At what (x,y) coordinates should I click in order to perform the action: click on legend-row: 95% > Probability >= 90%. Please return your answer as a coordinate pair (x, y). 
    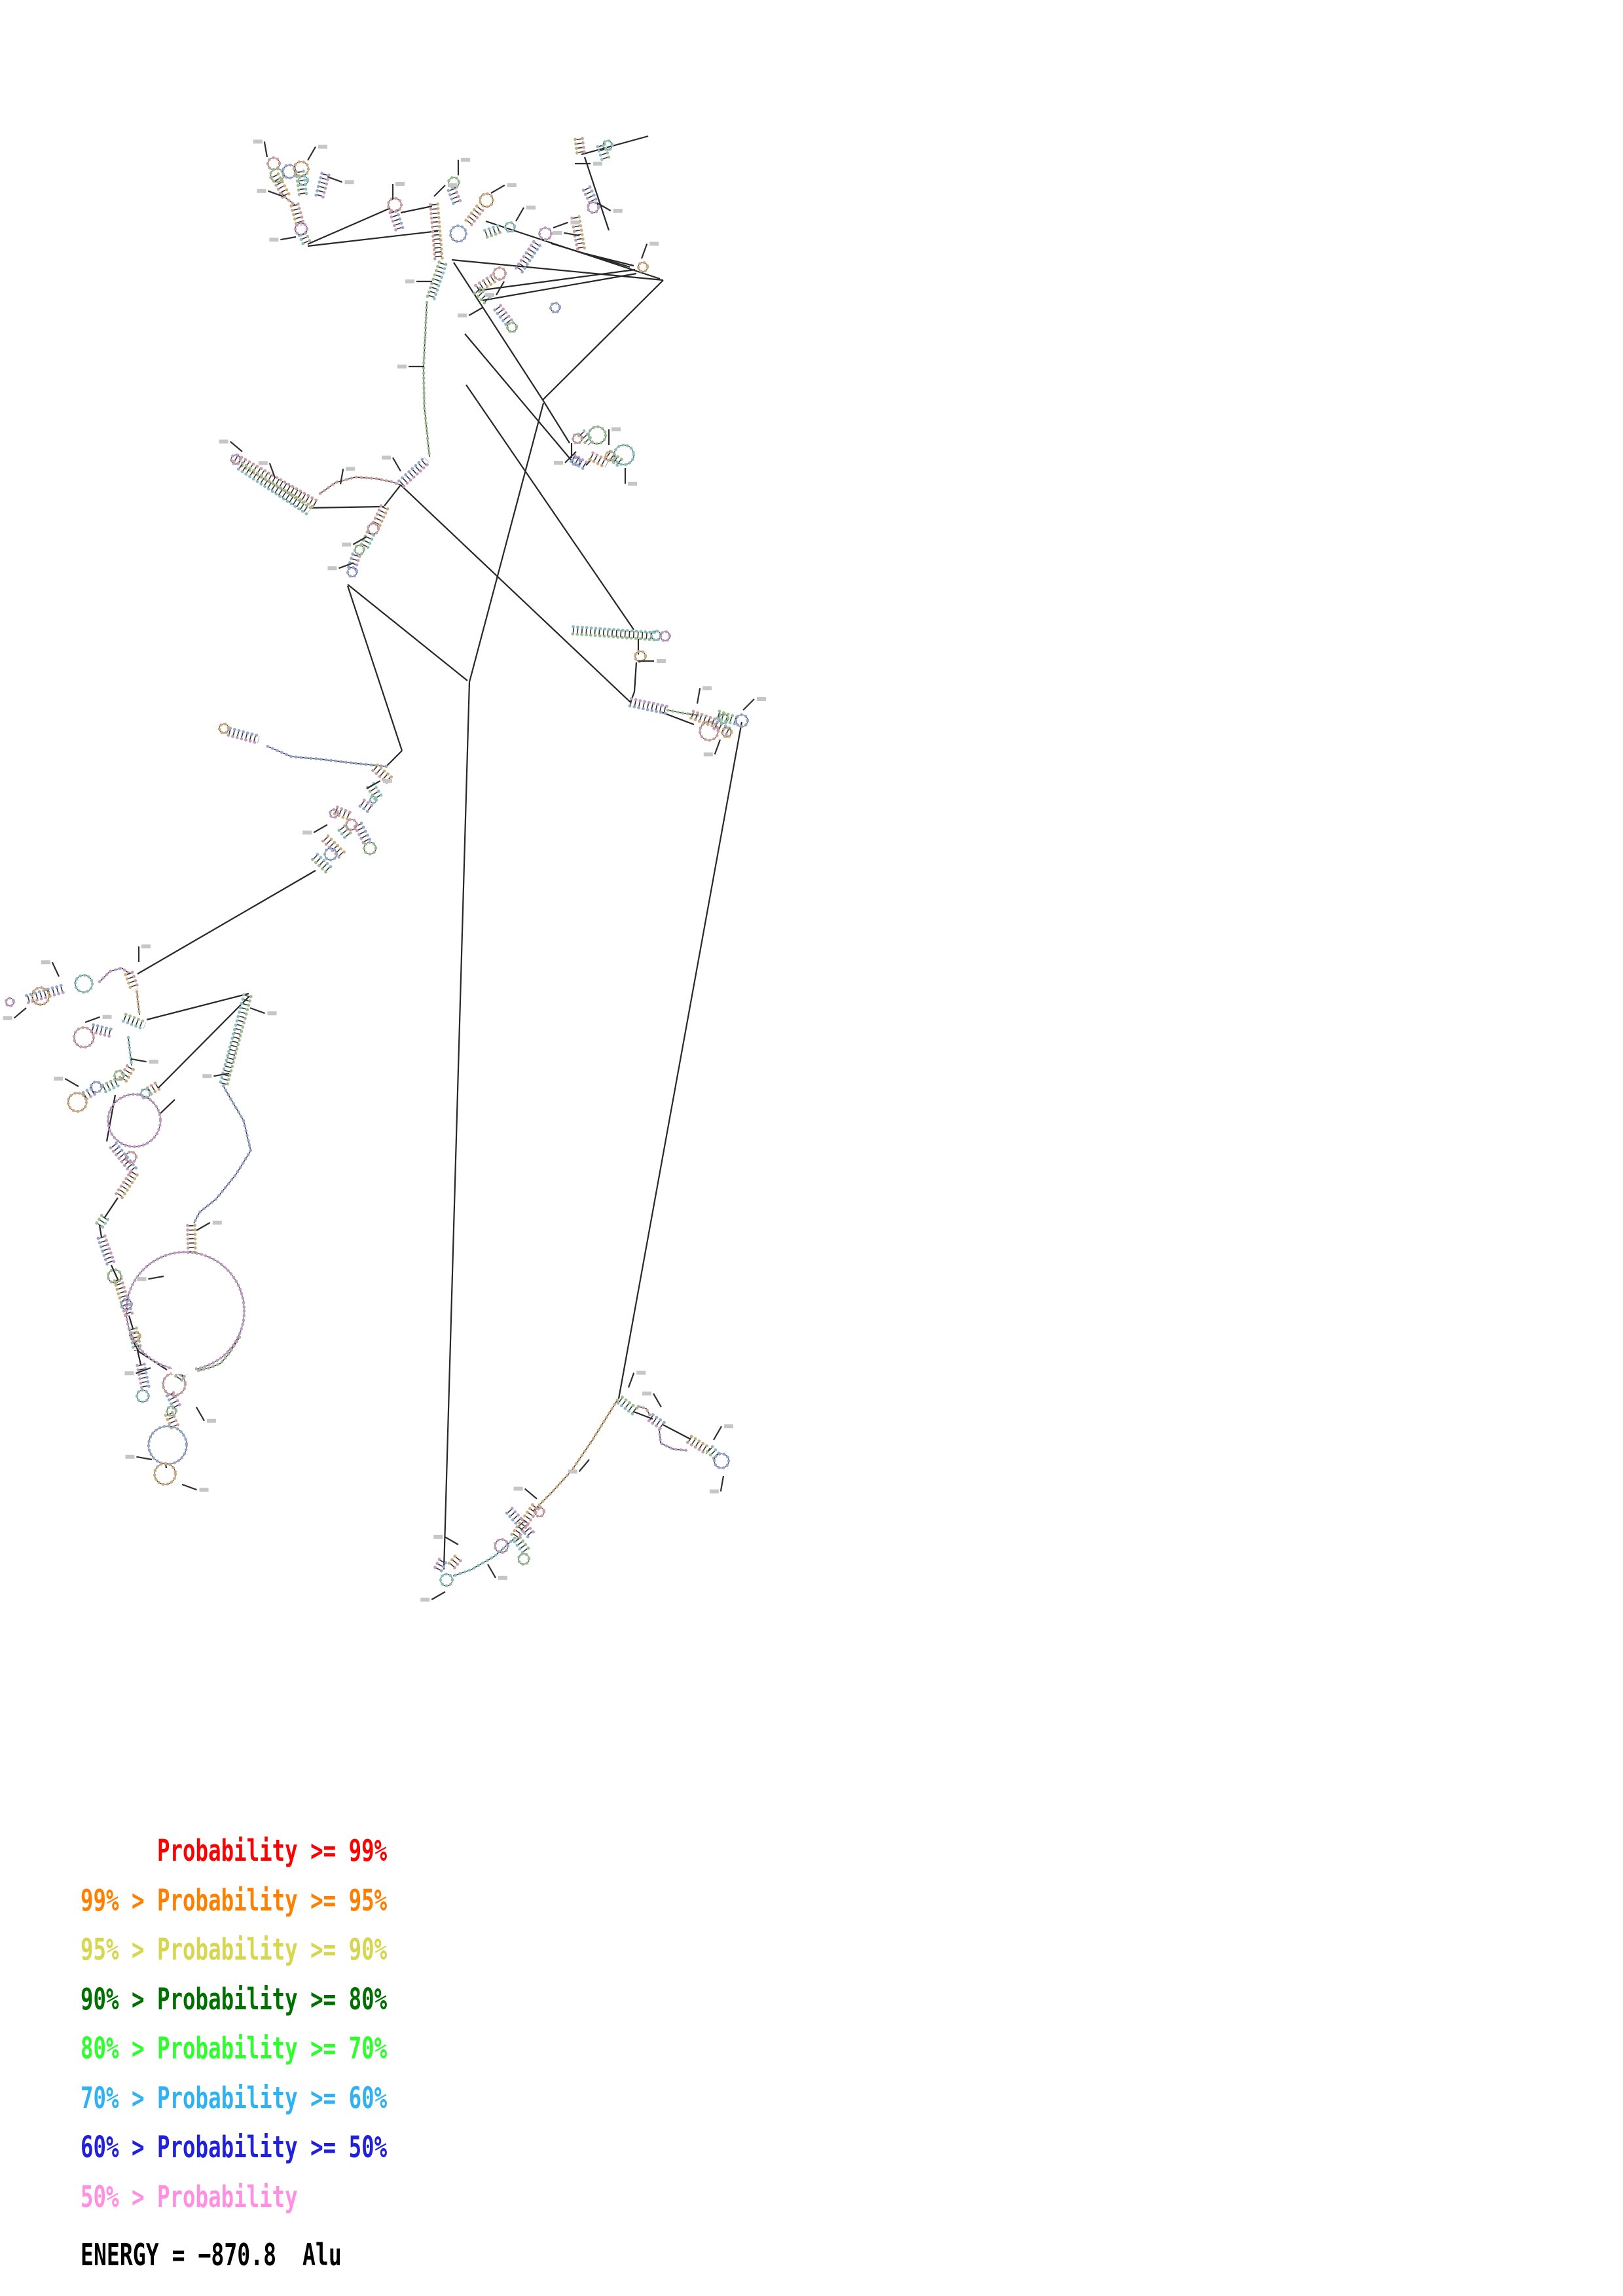
    Looking at the image, I should click on (234, 1949).